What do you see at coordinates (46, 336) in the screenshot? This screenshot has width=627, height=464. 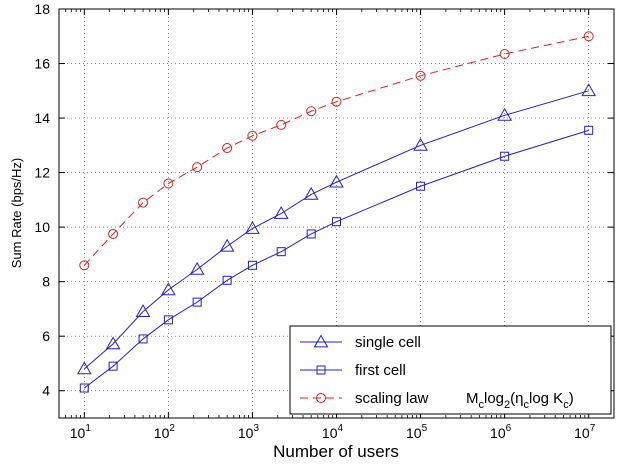 I see `y-tick-label: 6` at bounding box center [46, 336].